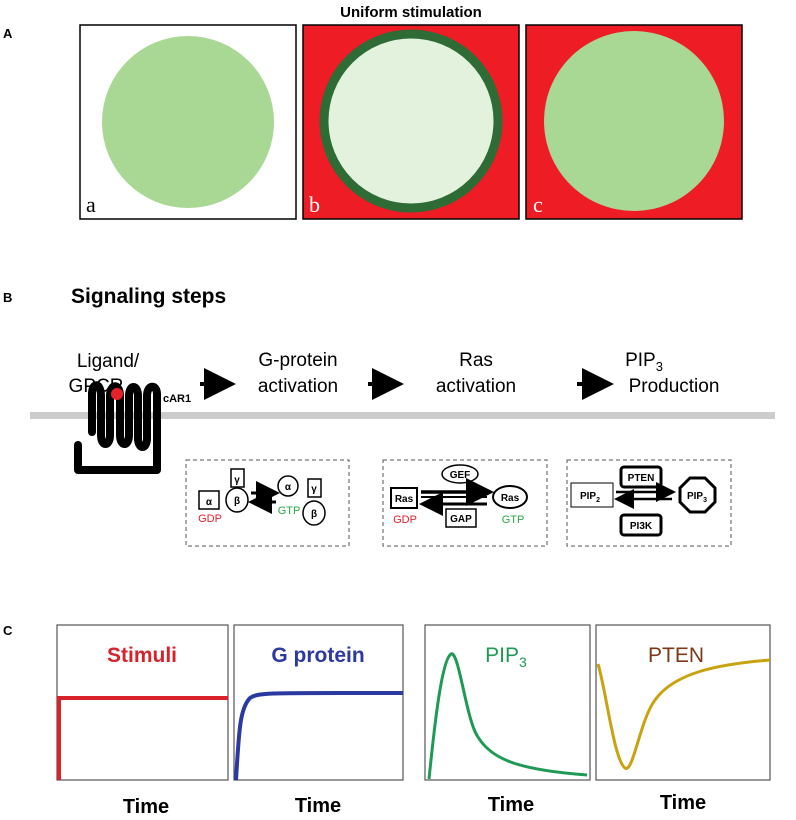 The height and width of the screenshot is (820, 796). Describe the element at coordinates (146, 807) in the screenshot. I see `plot-xlabel-stimuli: Time` at that location.